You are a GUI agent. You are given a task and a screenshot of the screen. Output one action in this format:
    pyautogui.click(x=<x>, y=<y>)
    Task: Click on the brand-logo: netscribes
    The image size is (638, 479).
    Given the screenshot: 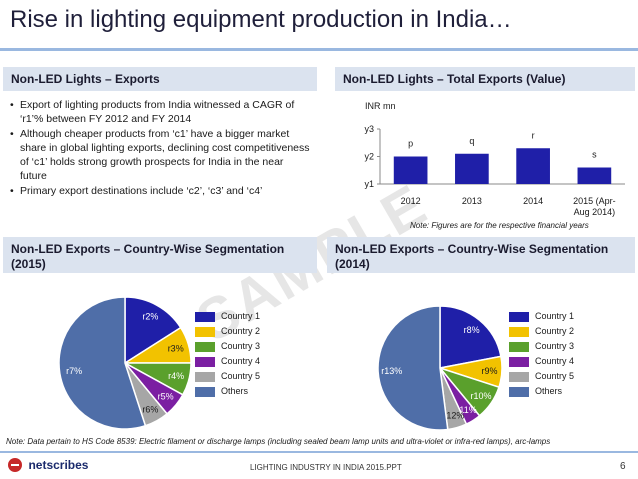 What is the action you would take?
    pyautogui.click(x=48, y=465)
    